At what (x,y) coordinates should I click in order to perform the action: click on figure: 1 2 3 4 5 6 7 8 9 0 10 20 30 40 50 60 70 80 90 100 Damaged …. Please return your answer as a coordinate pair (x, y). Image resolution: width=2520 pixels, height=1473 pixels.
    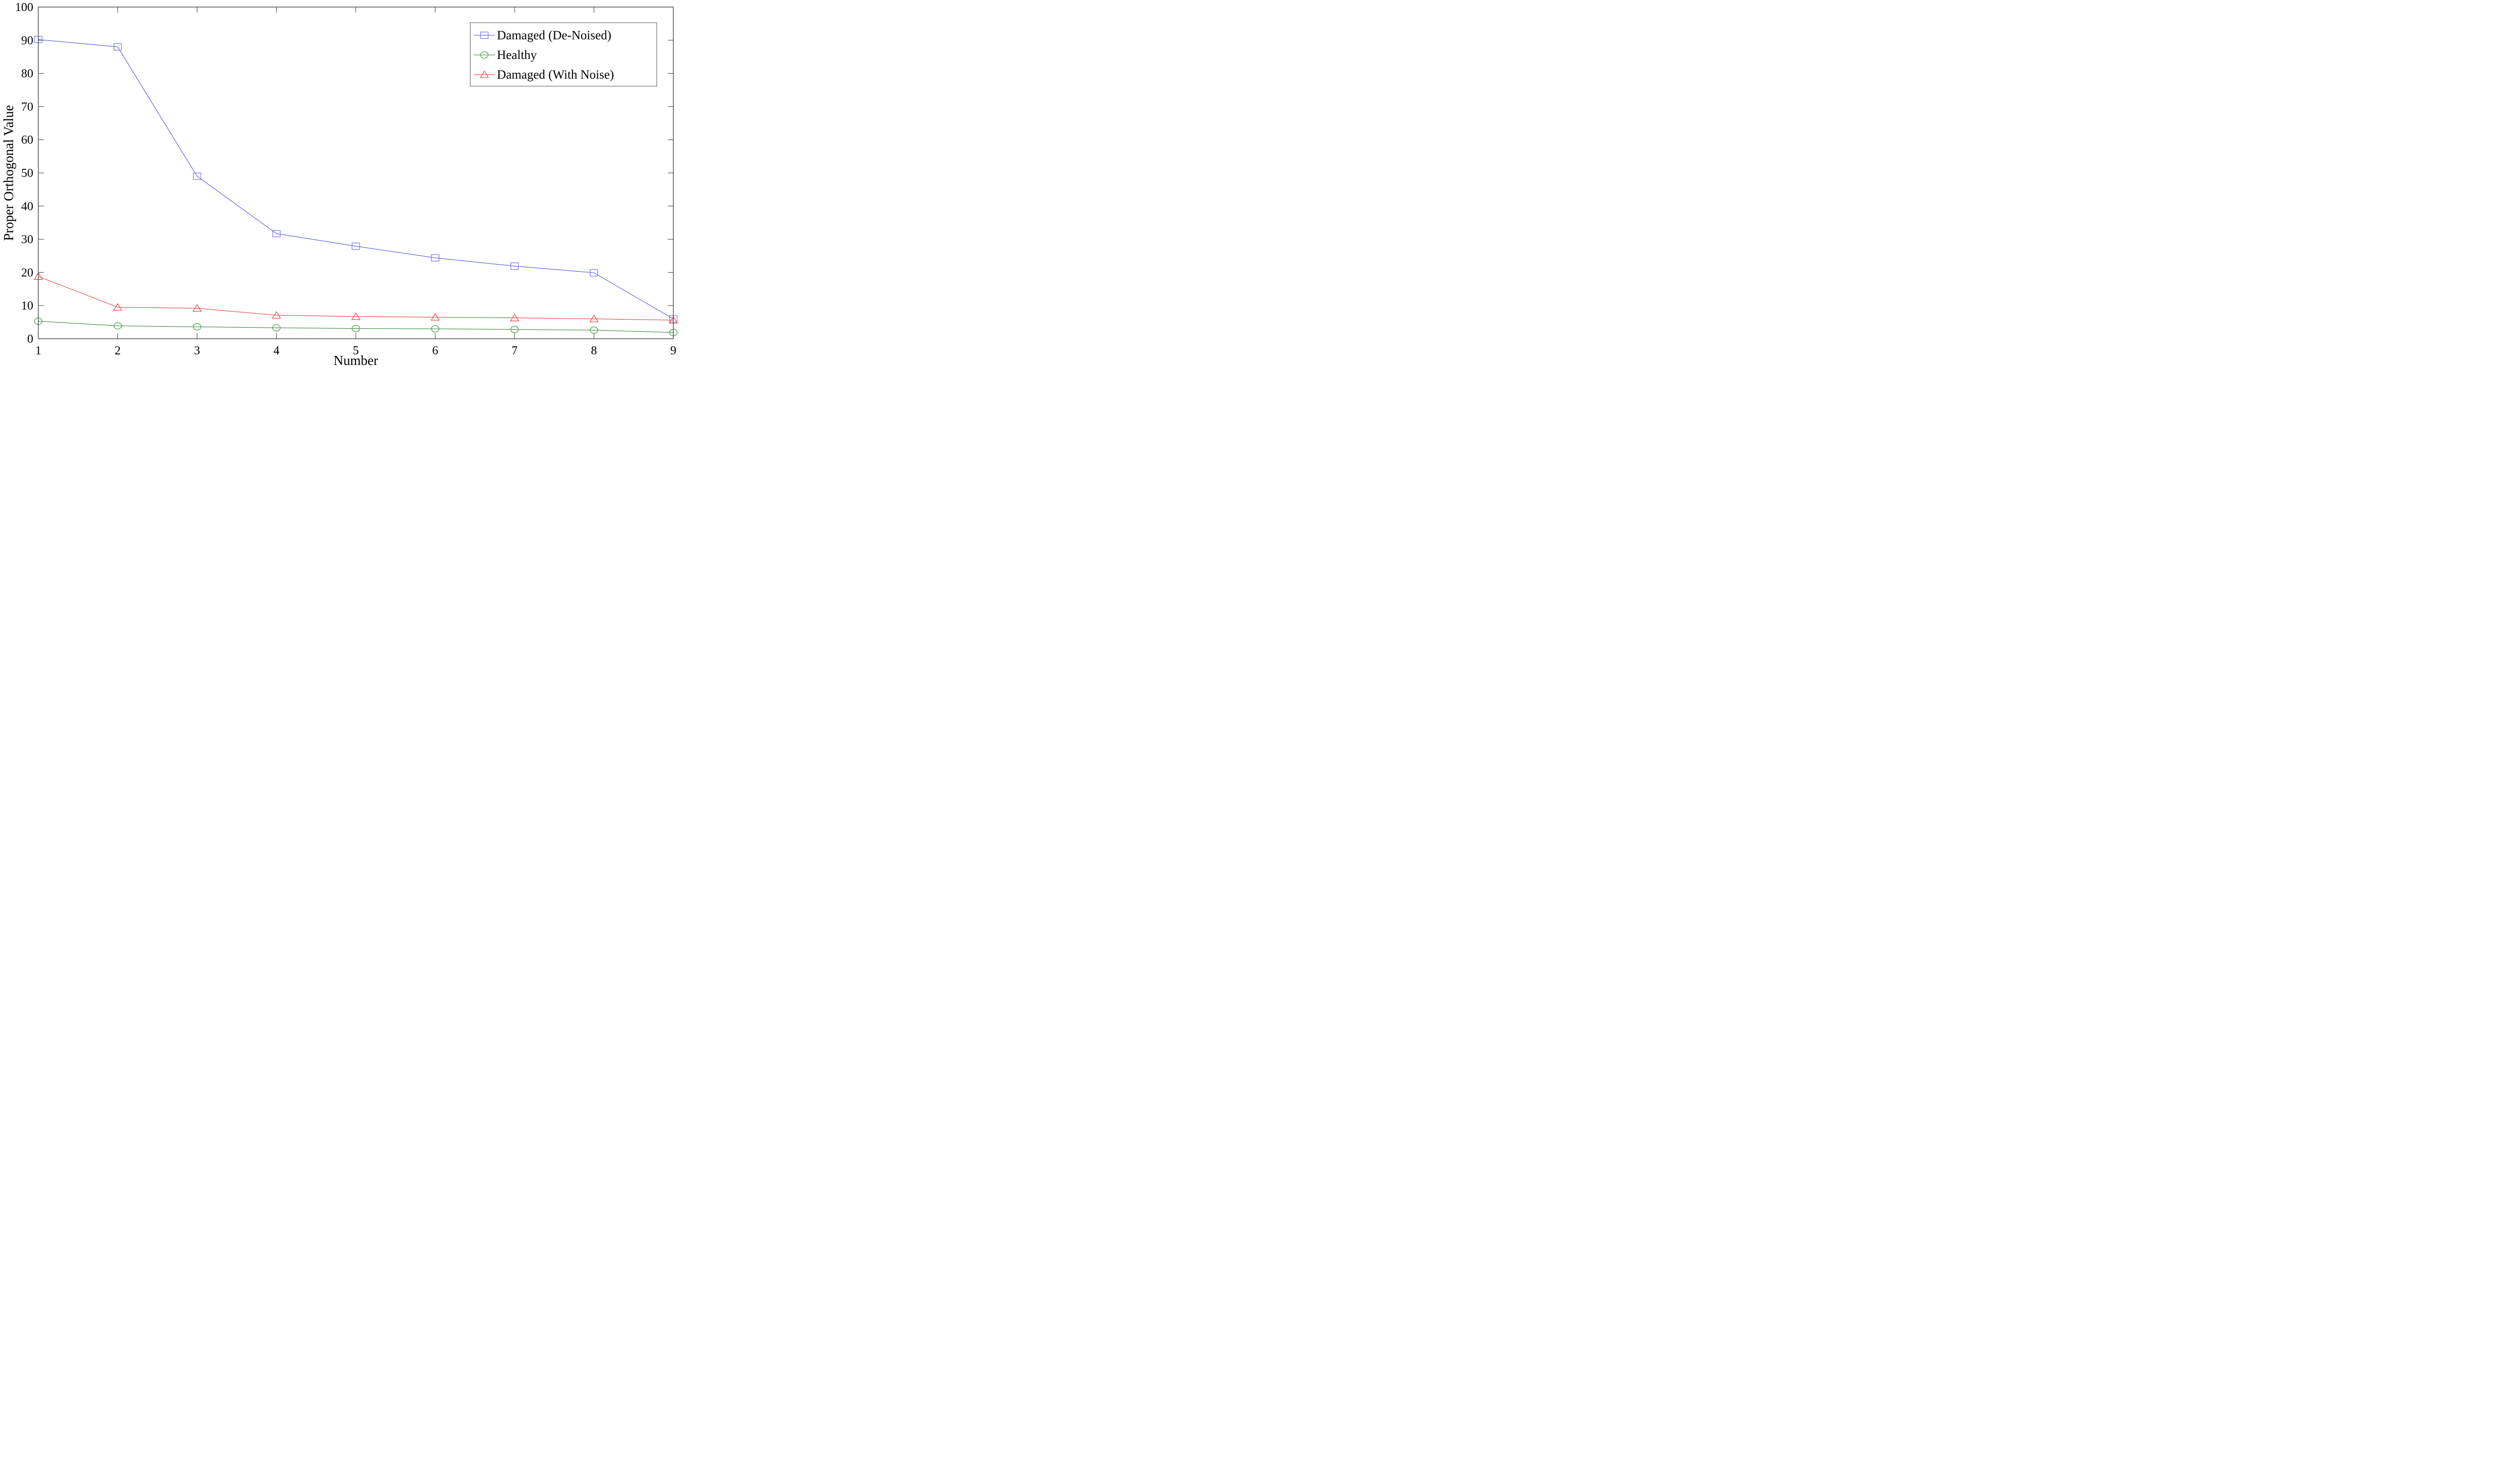
    Looking at the image, I should click on (340, 184).